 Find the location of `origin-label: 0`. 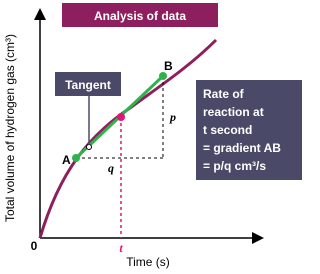

origin-label: 0 is located at coordinates (34, 246).